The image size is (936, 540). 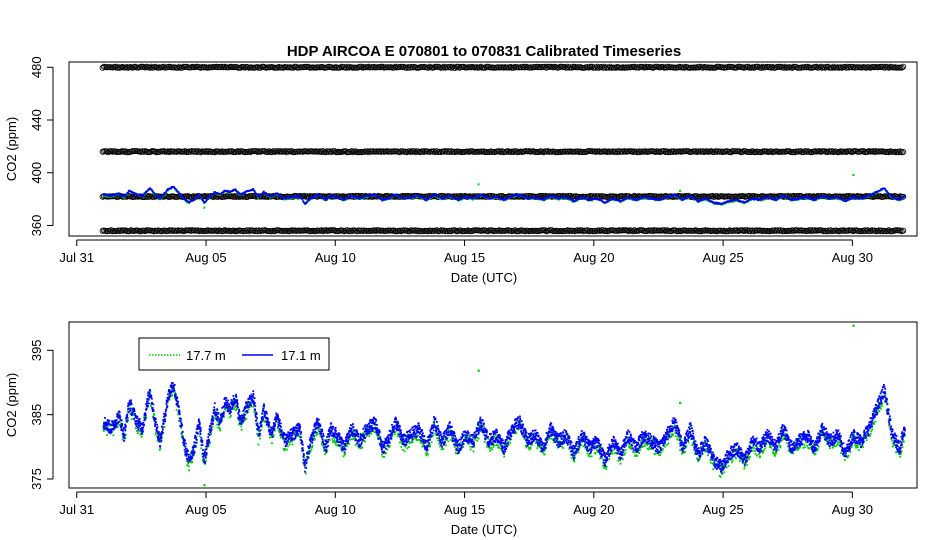 I want to click on top-x-axis-label: Date (UTC), so click(x=484, y=277).